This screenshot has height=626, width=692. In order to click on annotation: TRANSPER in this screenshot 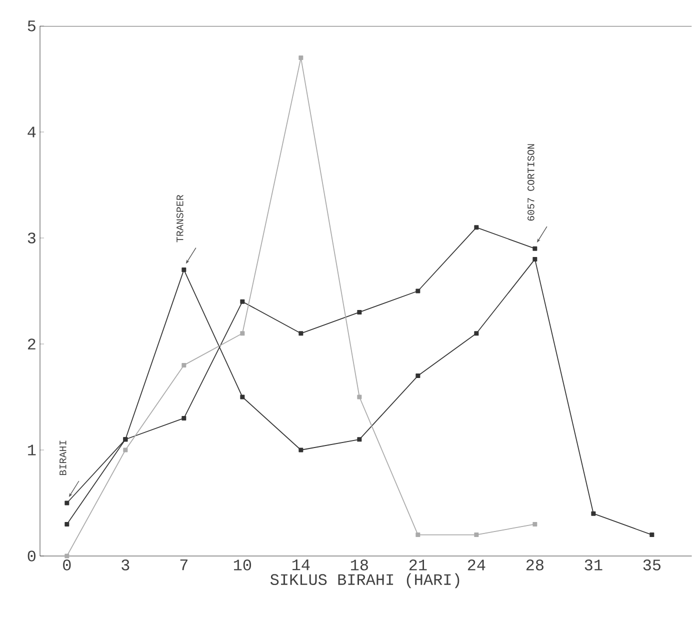, I will do `click(180, 218)`.